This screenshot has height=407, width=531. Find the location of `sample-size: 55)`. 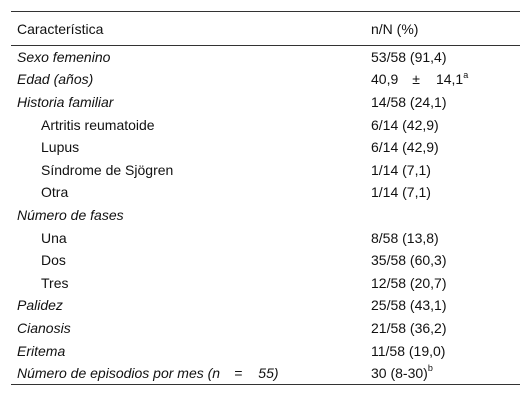

sample-size: 55) is located at coordinates (268, 372).